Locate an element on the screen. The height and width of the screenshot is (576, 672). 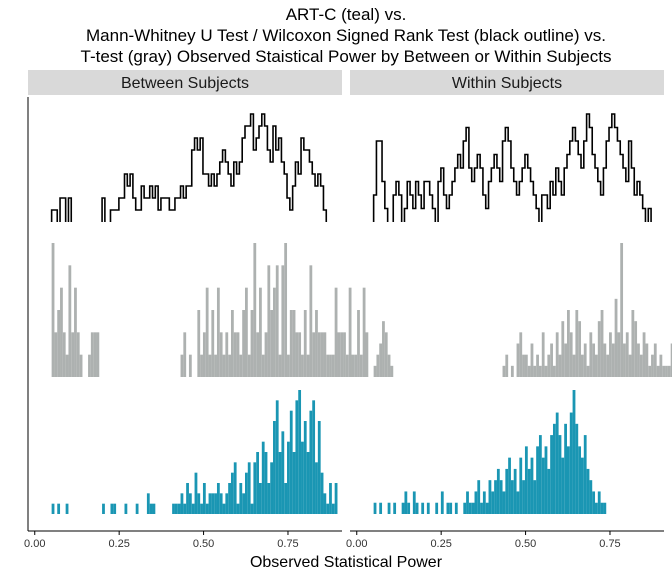
strip-between is located at coordinates (185, 82).